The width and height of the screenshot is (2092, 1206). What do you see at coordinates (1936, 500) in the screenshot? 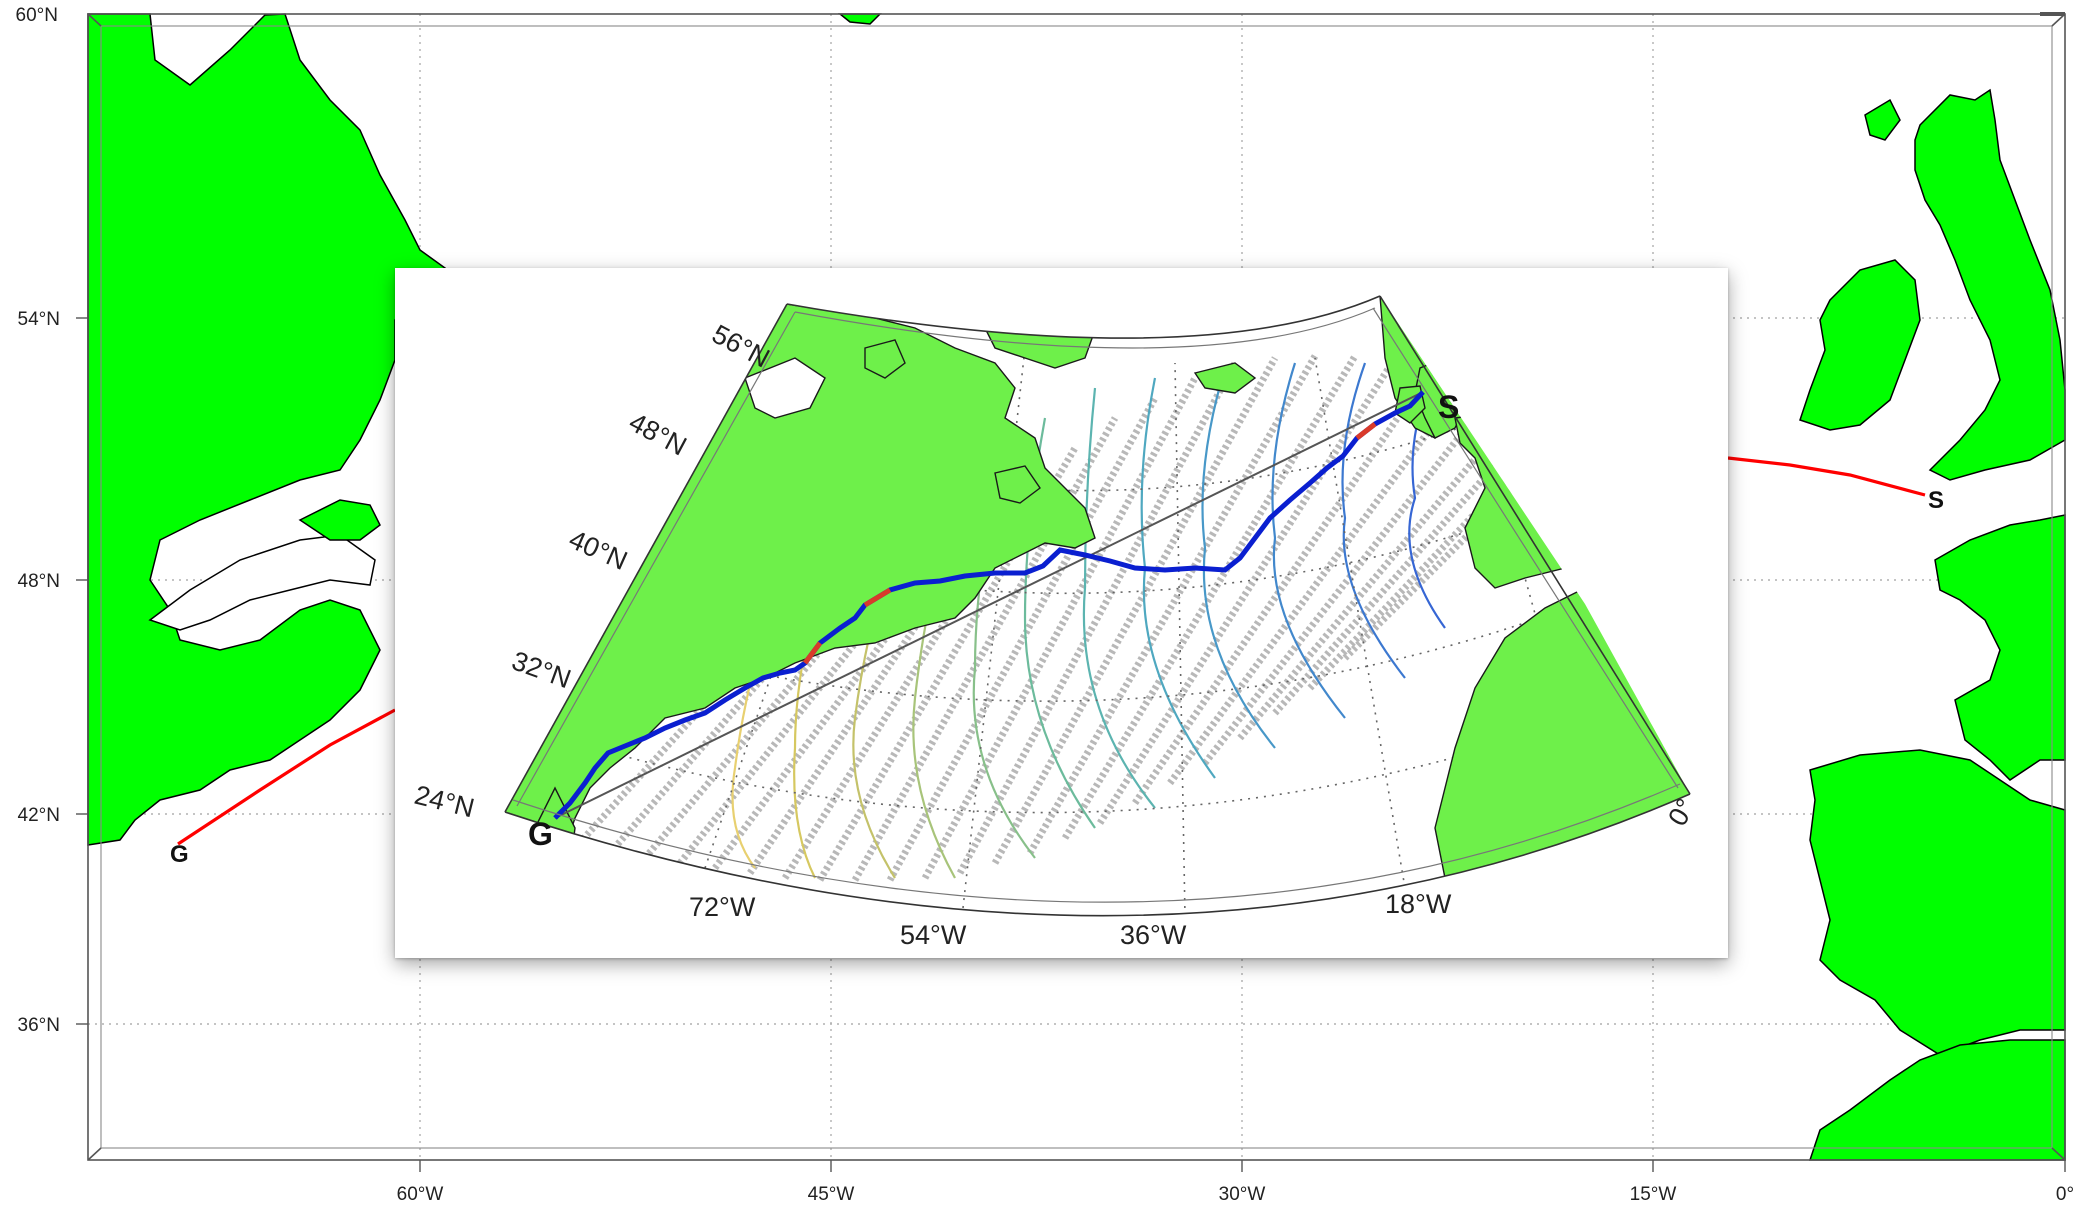
I see `base-end-point-label: S` at bounding box center [1936, 500].